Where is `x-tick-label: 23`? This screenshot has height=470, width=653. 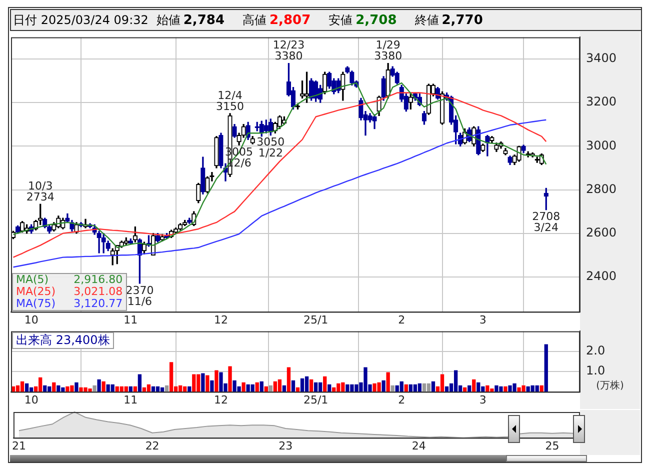 x-tick-label: 23 is located at coordinates (285, 445).